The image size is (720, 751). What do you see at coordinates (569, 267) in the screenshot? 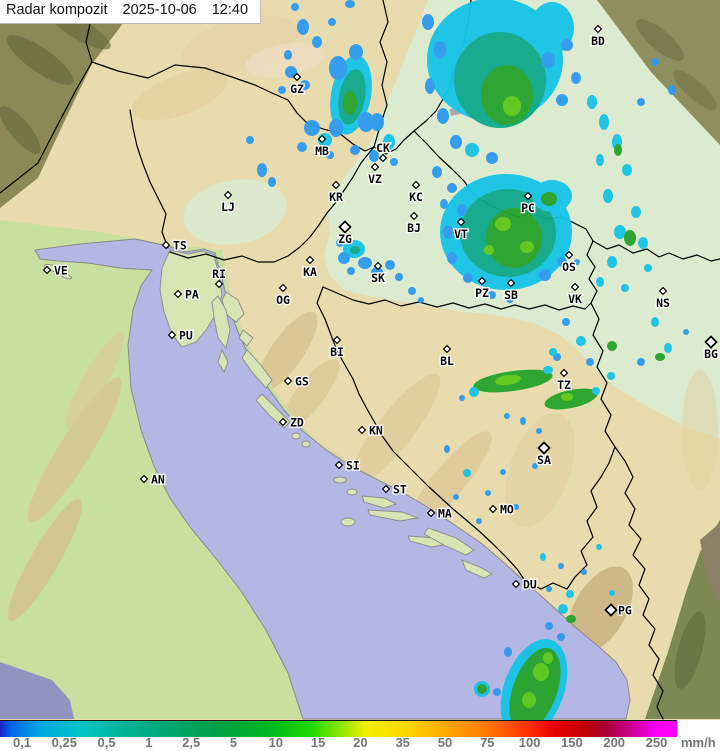
I see `city-label-OS: OS` at bounding box center [569, 267].